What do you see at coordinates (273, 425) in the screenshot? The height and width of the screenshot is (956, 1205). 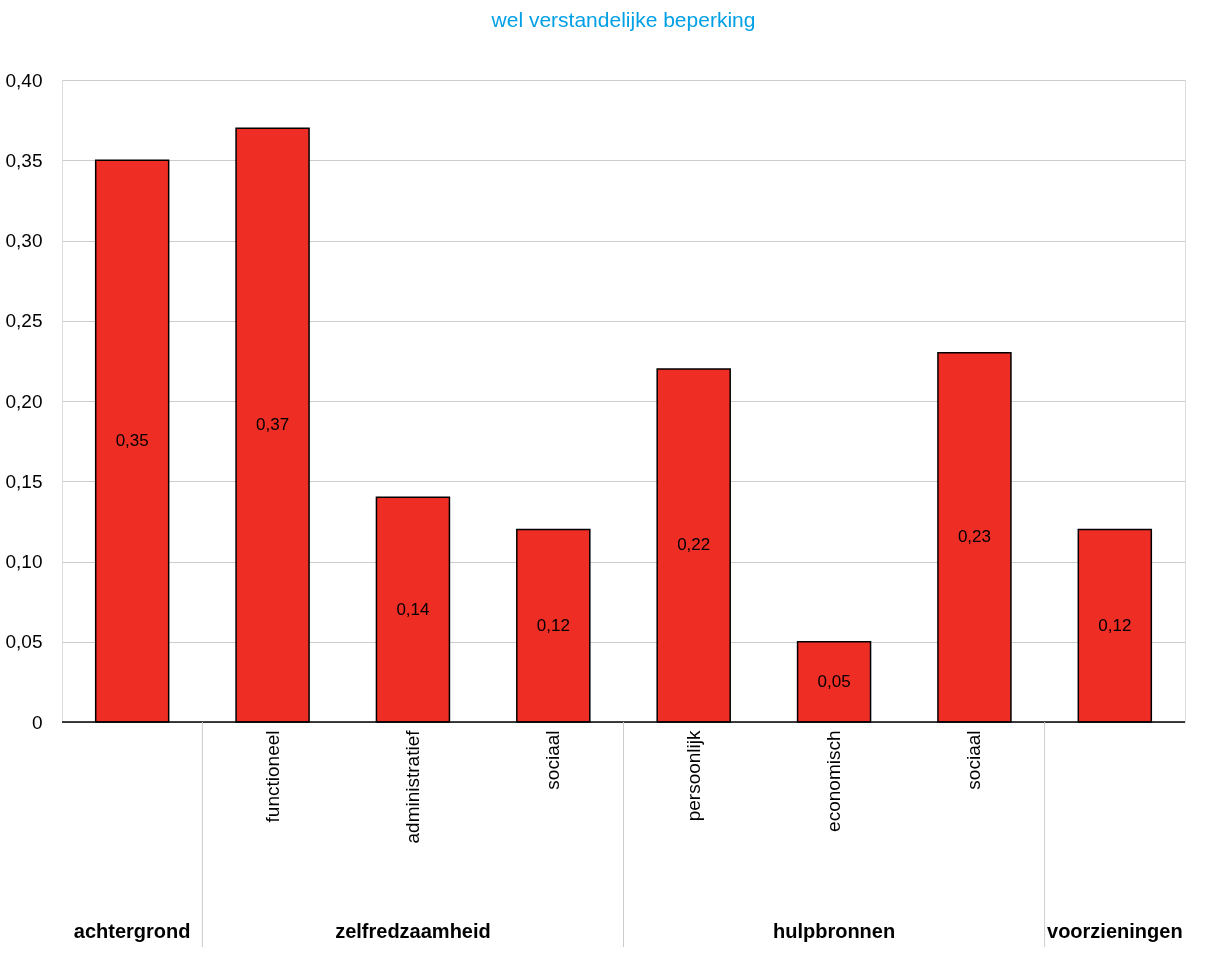 I see `data-label: 0,37` at bounding box center [273, 425].